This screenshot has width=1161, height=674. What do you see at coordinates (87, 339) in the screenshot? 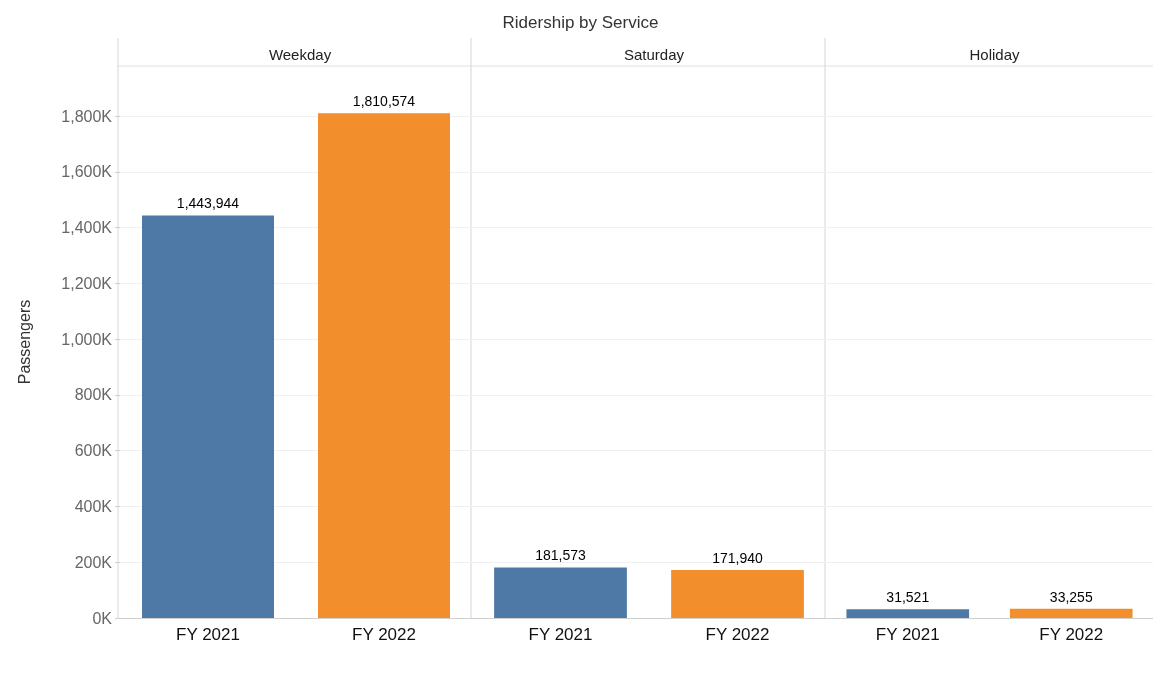
I see `y-tick-label: 1,000K` at bounding box center [87, 339].